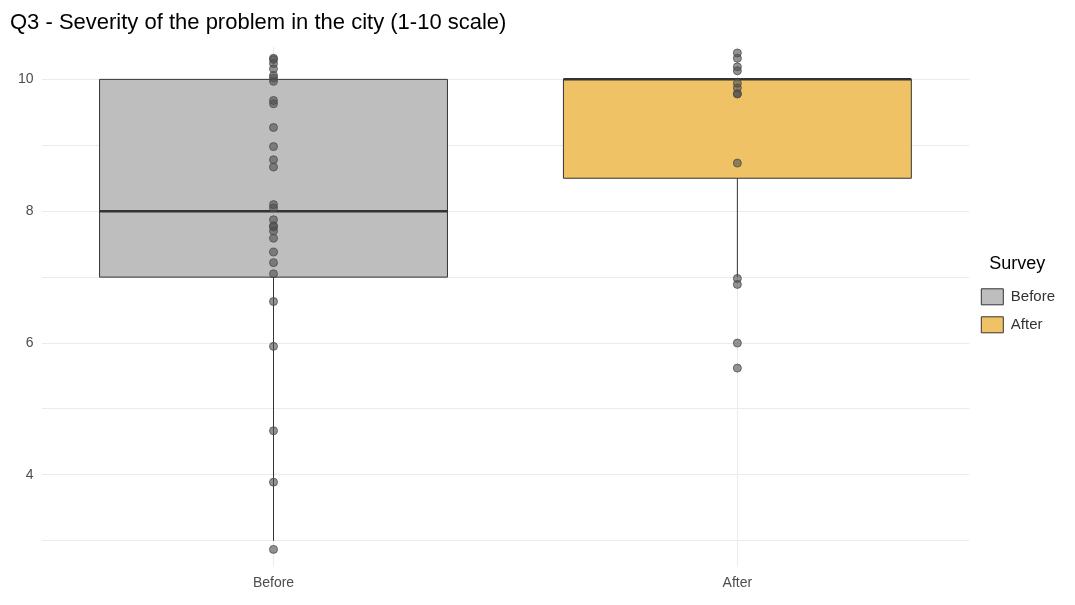 The image size is (1075, 605). I want to click on y-tick-label: 10, so click(25, 78).